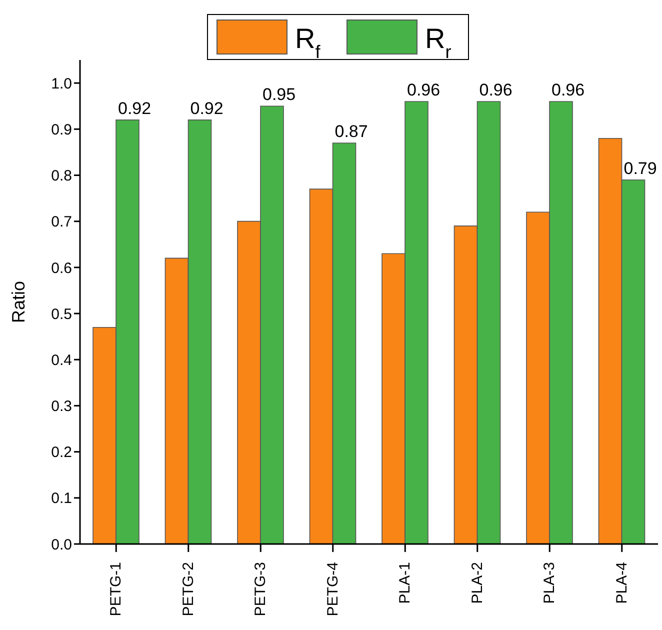 The width and height of the screenshot is (662, 630). What do you see at coordinates (438, 42) in the screenshot?
I see `legend-label: R$_{r}$` at bounding box center [438, 42].